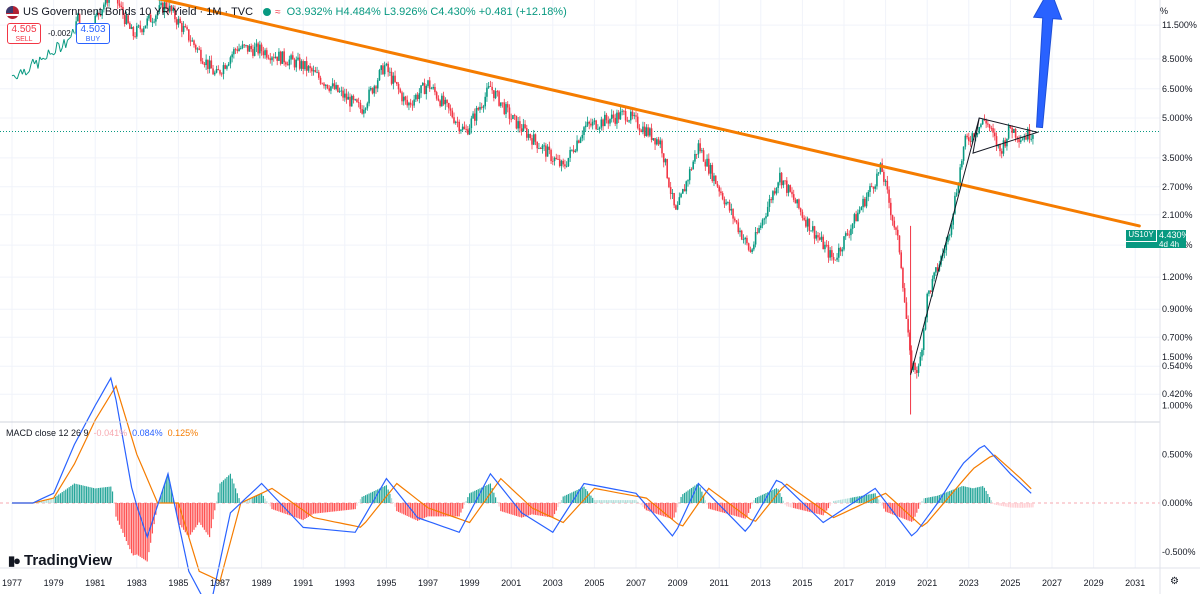  What do you see at coordinates (110, 433) in the screenshot?
I see `macd-histogram-value: -0.041%` at bounding box center [110, 433].